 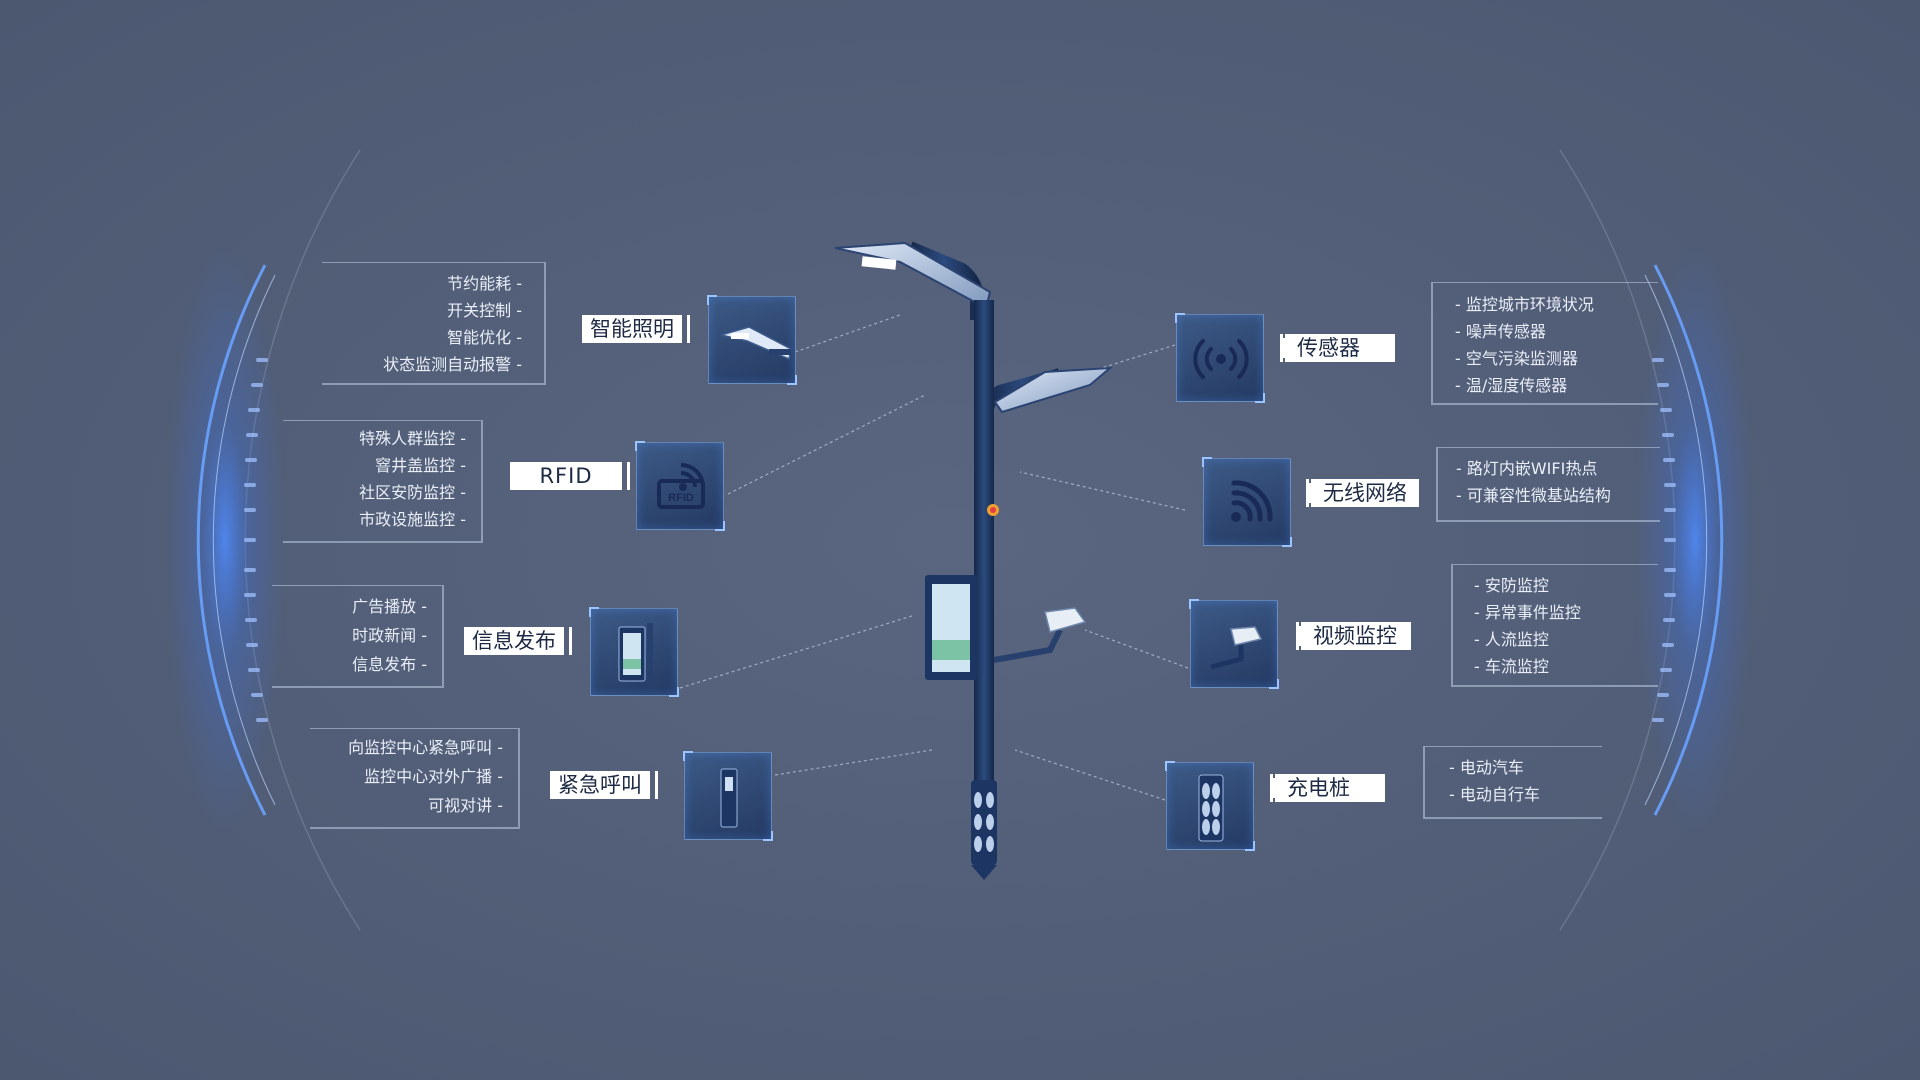 What do you see at coordinates (1664, 540) in the screenshot?
I see `right-arc-ticks` at bounding box center [1664, 540].